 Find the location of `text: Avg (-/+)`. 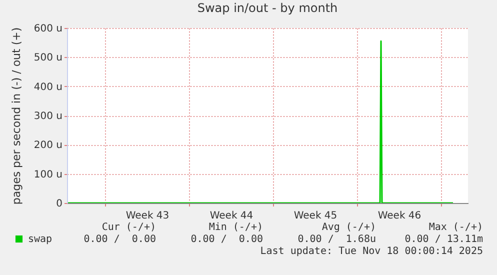

text: Avg (-/+) is located at coordinates (349, 228).